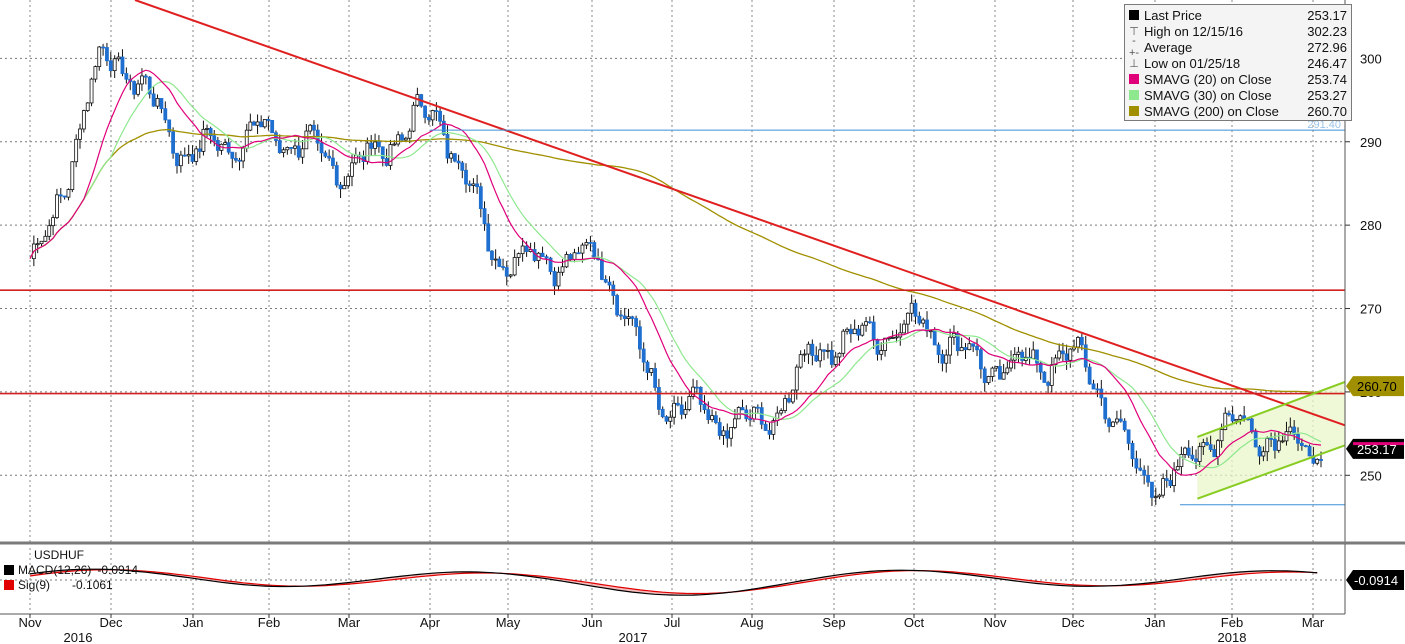 This screenshot has width=1405, height=644. What do you see at coordinates (1134, 31) in the screenshot?
I see `high-marker-icon: ⊤` at bounding box center [1134, 31].